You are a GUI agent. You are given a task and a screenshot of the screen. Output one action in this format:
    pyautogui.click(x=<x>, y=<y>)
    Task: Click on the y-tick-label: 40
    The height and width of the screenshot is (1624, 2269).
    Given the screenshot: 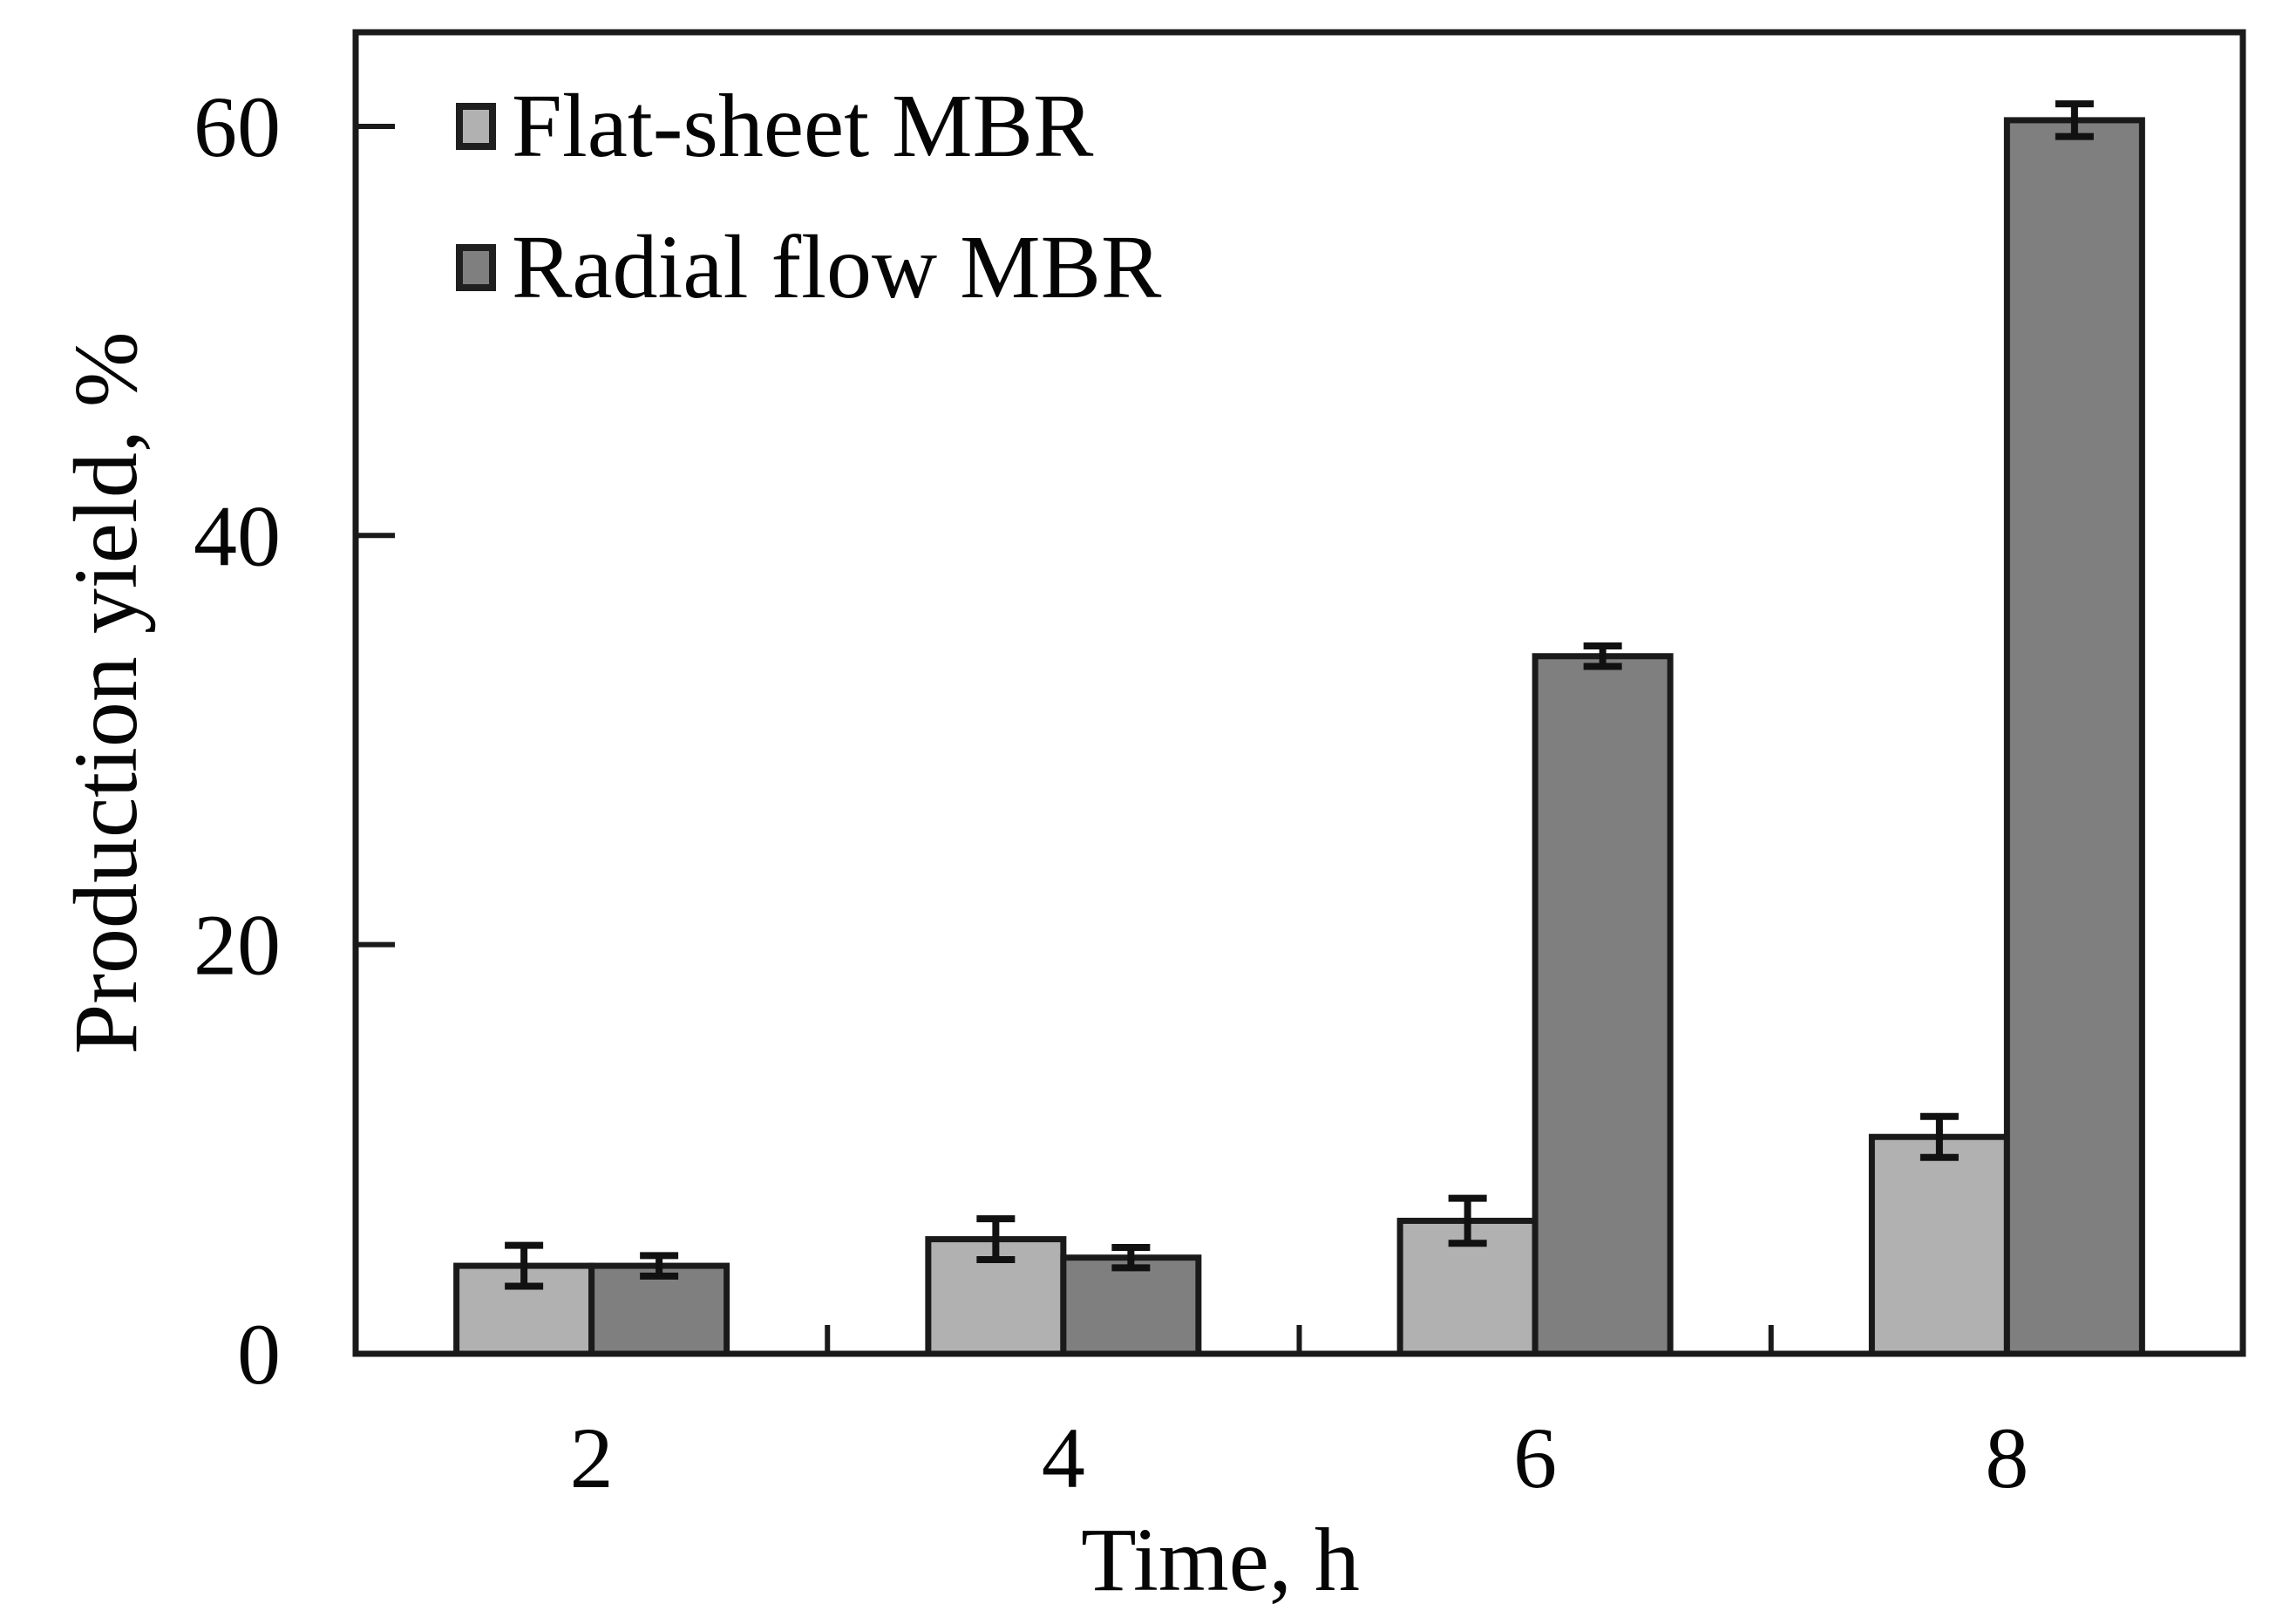 What is the action you would take?
    pyautogui.click(x=237, y=535)
    